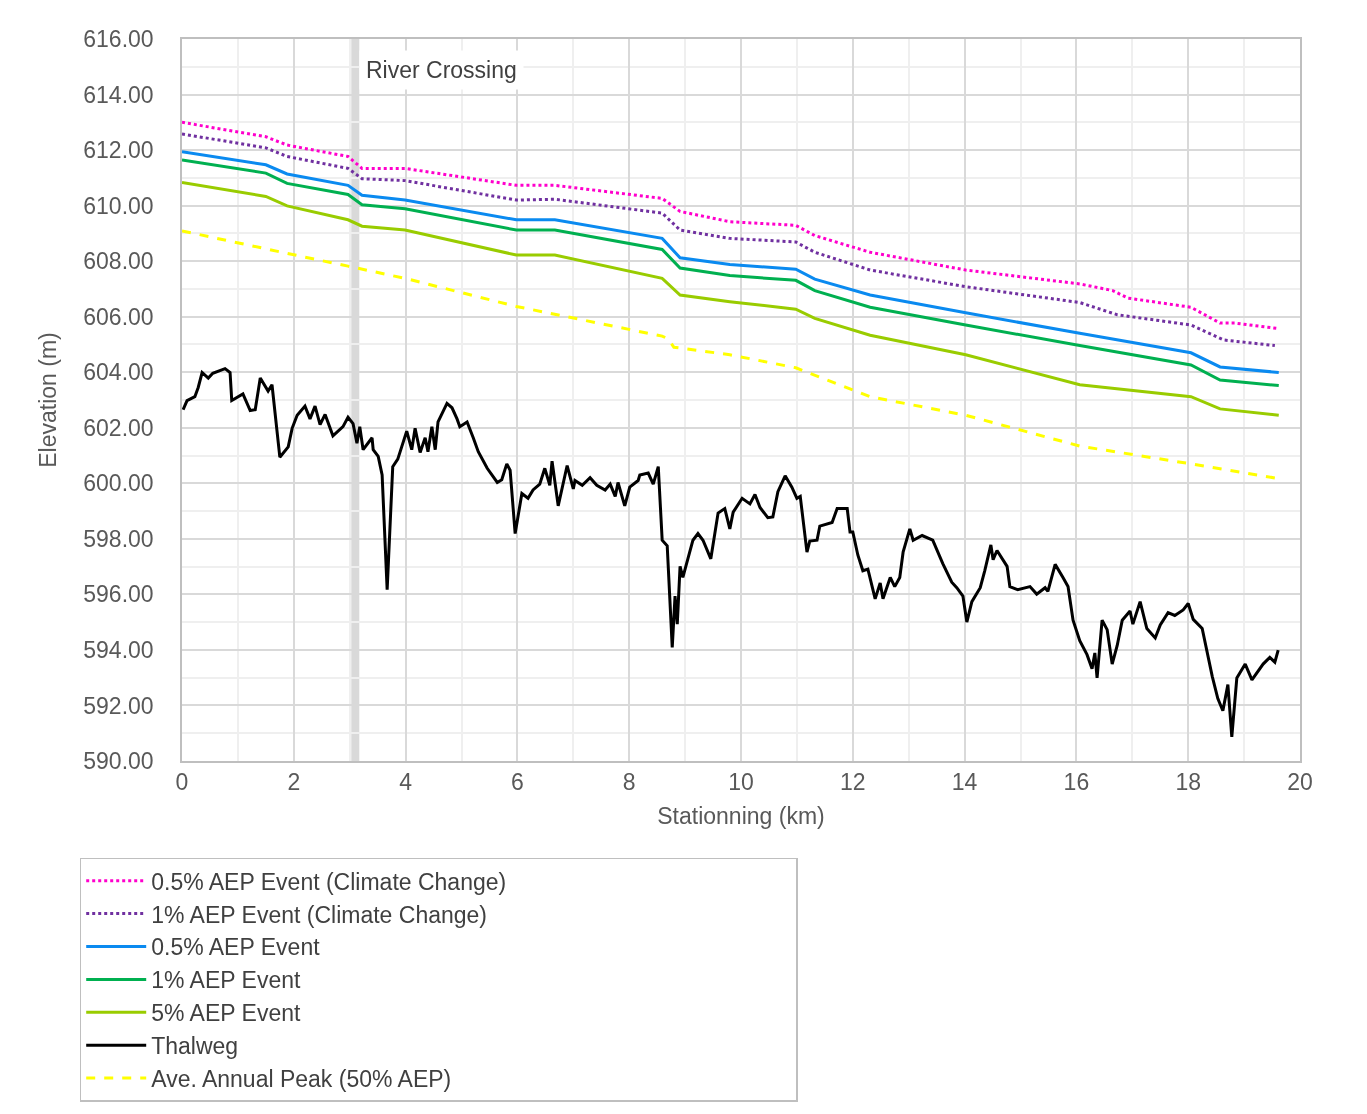 The image size is (1367, 1114). What do you see at coordinates (118, 761) in the screenshot?
I see `y-tick-label: 590.00` at bounding box center [118, 761].